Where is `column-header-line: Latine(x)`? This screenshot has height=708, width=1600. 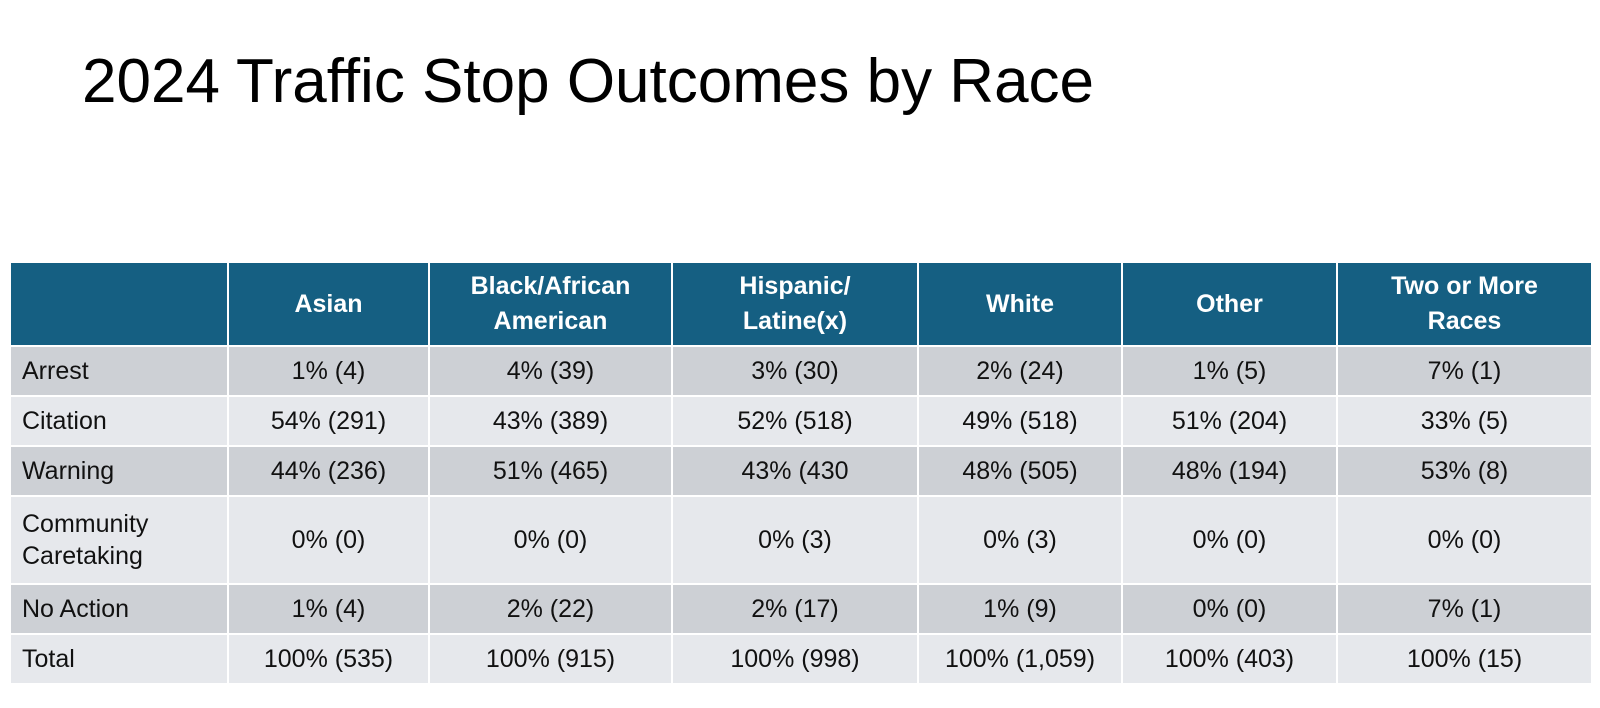
column-header-line: Latine(x) is located at coordinates (795, 321).